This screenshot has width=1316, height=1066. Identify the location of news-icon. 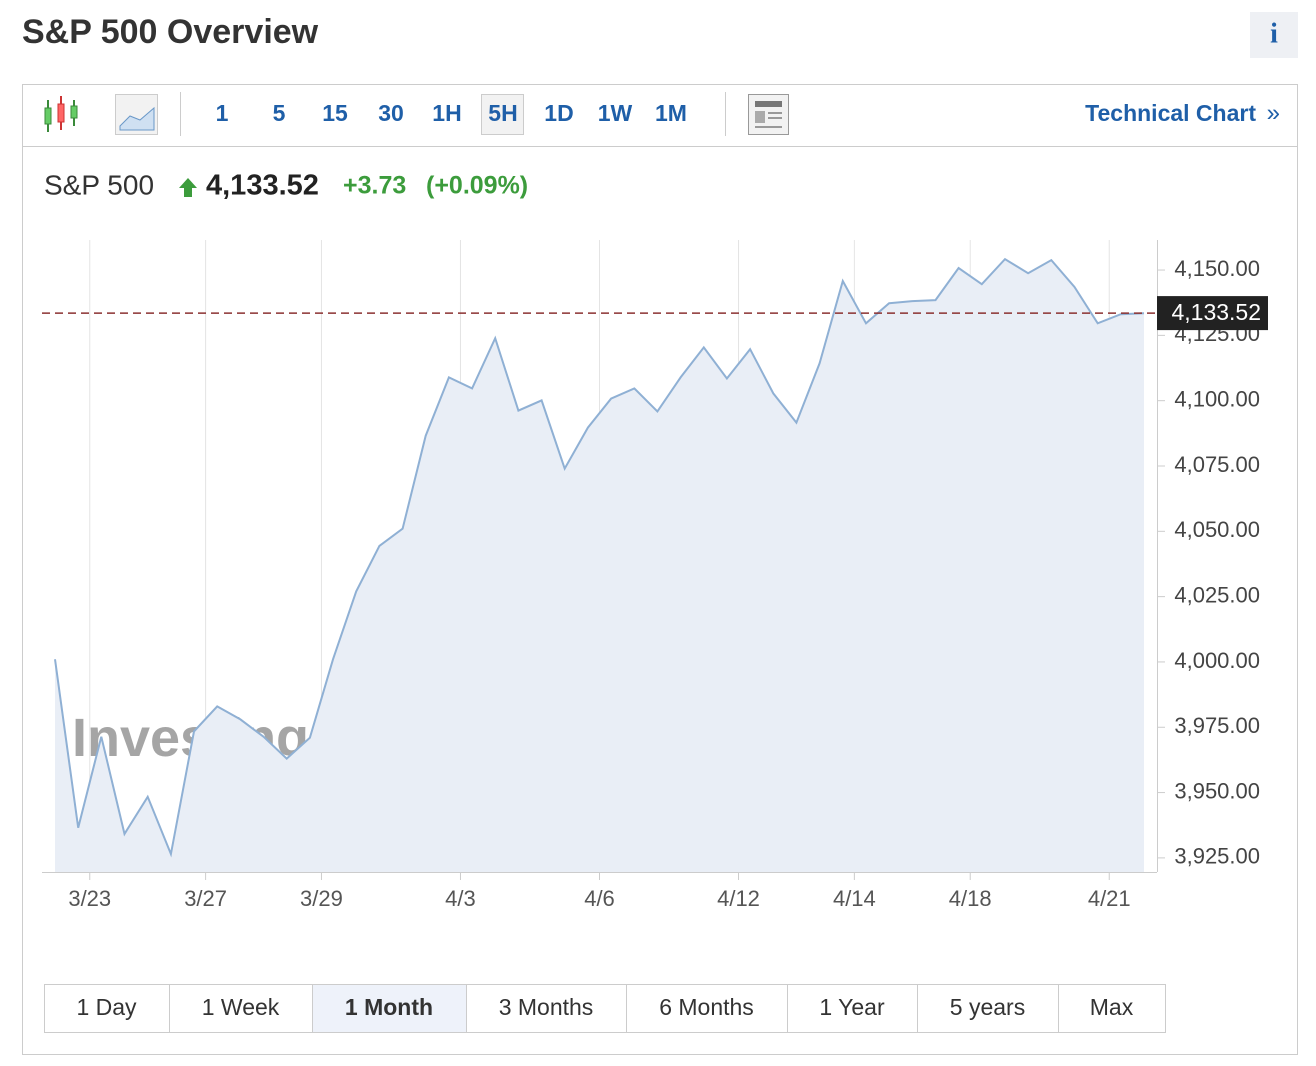
(768, 114).